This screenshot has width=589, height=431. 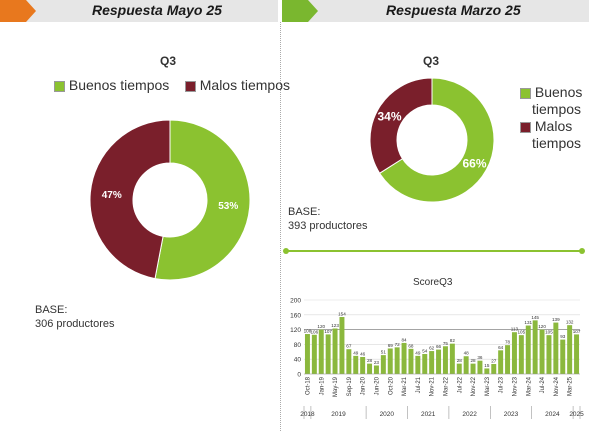 What do you see at coordinates (432, 348) in the screenshot?
I see `bar-value-label: 62` at bounding box center [432, 348].